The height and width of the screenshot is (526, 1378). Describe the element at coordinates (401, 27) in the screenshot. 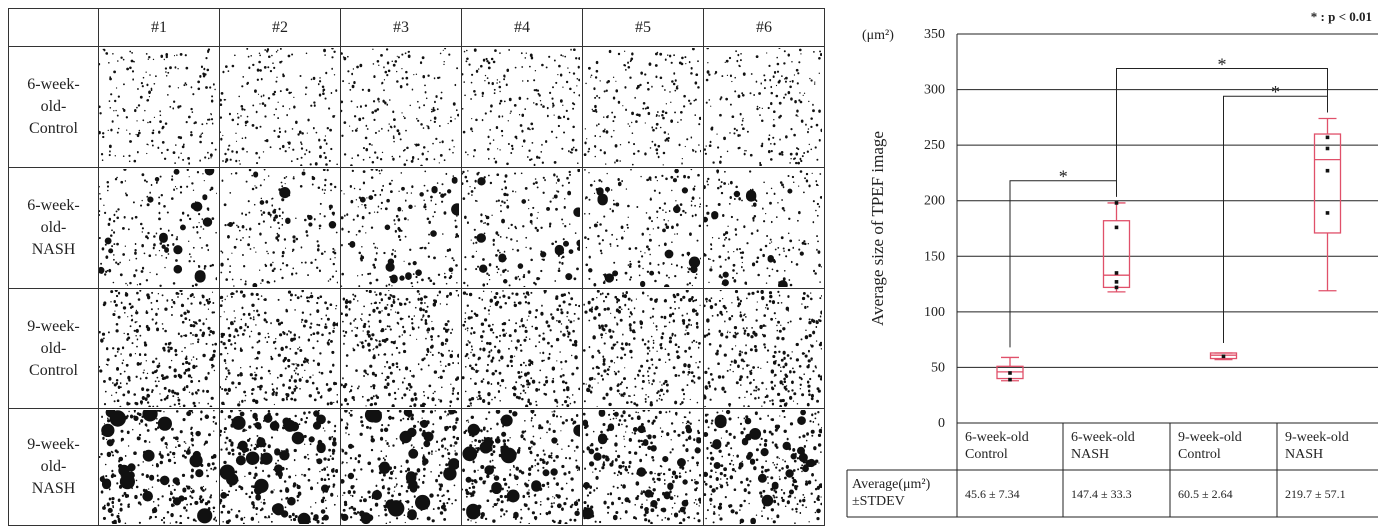

I see `column-header: #3` at that location.